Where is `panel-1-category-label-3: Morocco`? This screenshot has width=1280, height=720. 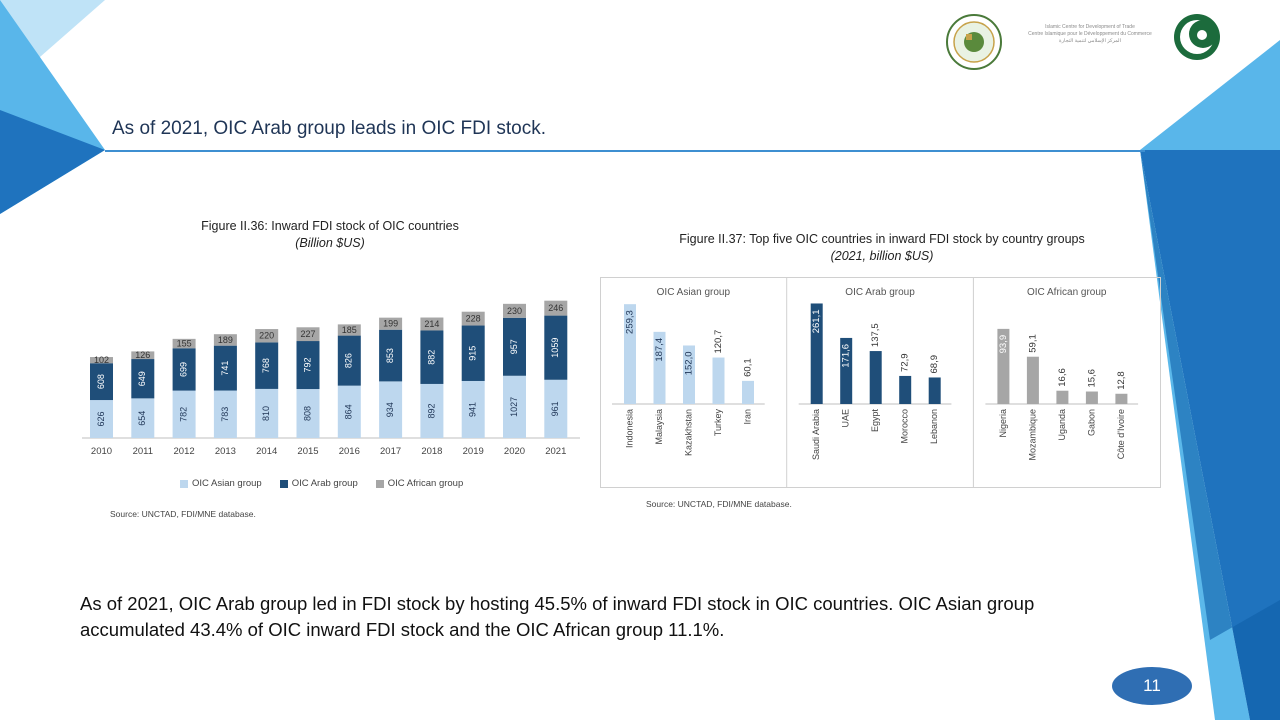
panel-1-category-label-3: Morocco is located at coordinates (905, 426).